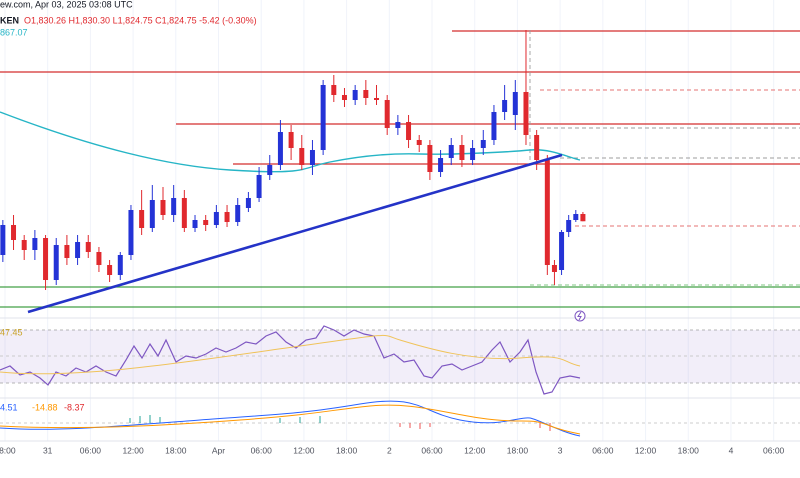  Describe the element at coordinates (560, 450) in the screenshot. I see `x-tick-label: 3` at that location.